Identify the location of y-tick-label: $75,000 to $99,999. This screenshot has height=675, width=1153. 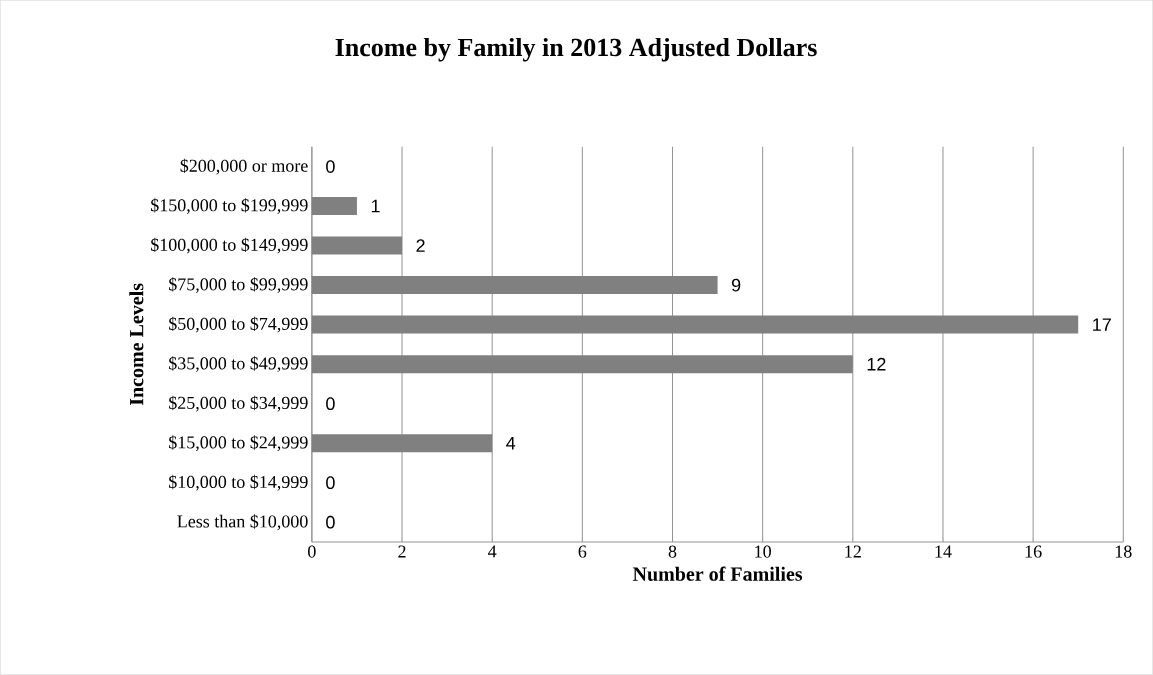
(238, 285).